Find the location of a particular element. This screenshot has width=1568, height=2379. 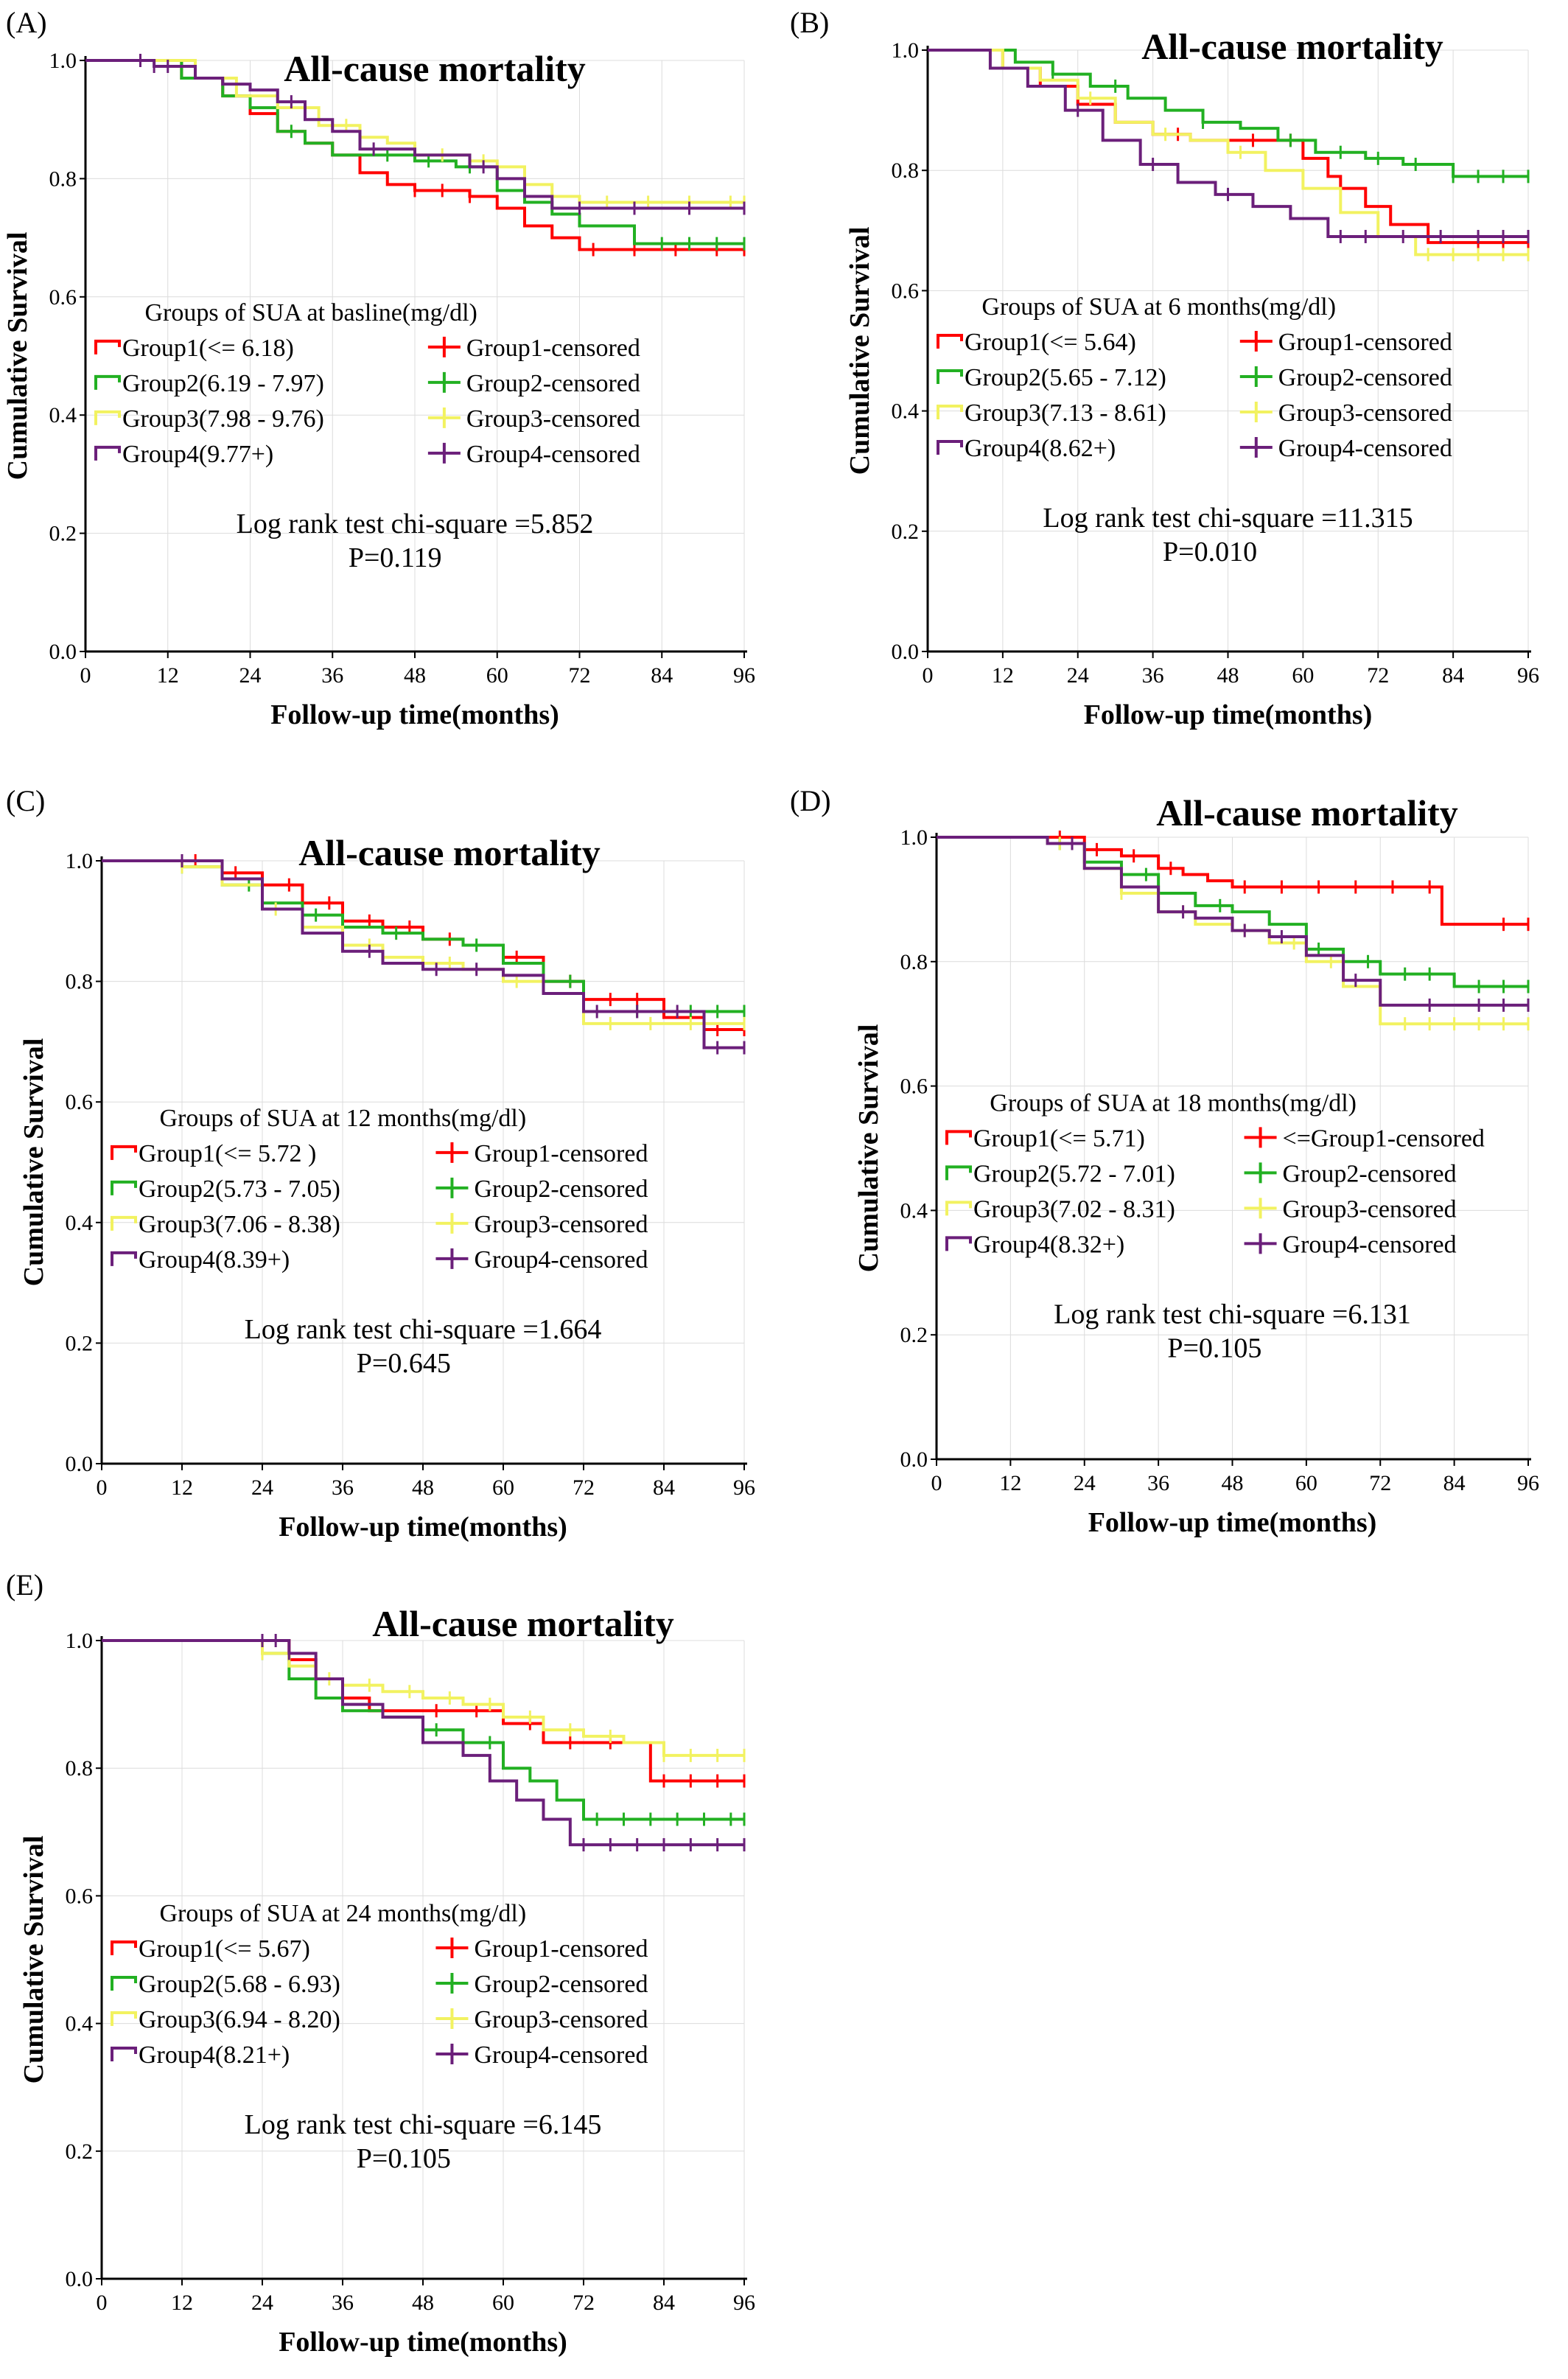

legend-title: Groups of SUA at 18 months(mg/dl) is located at coordinates (1173, 1103).